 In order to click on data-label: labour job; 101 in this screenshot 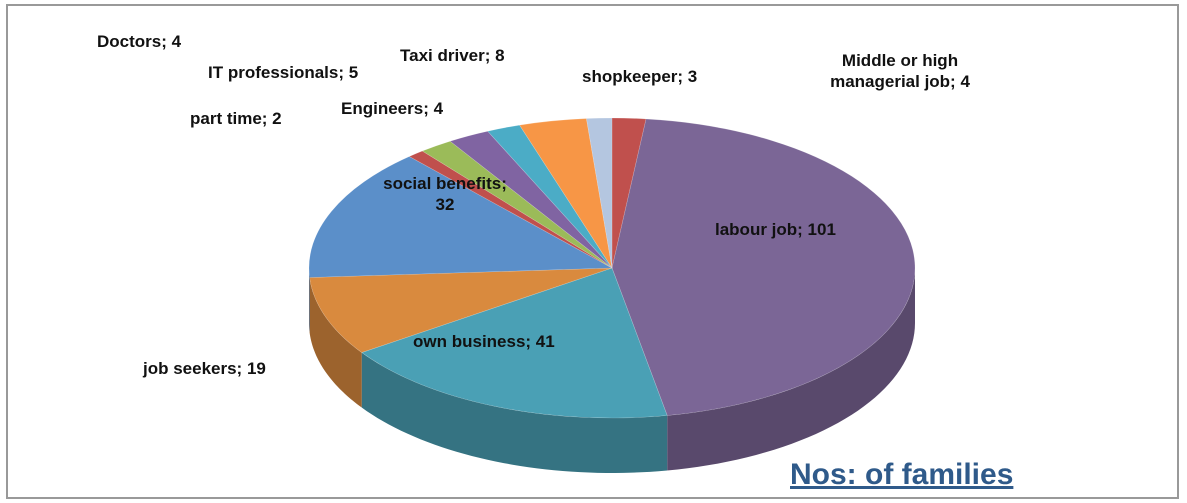, I will do `click(775, 229)`.